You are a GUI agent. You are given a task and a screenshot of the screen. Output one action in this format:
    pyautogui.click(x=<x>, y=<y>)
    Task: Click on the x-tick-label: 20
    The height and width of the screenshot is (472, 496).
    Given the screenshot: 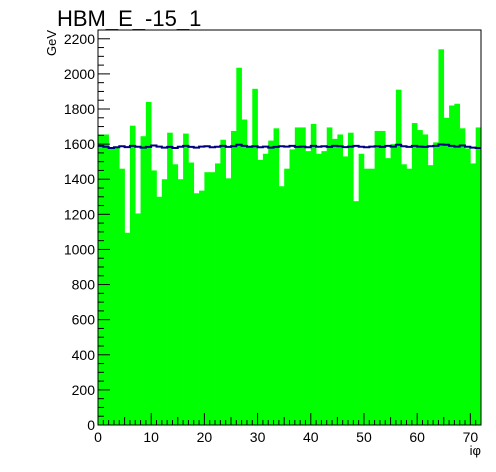 What is the action you would take?
    pyautogui.click(x=205, y=437)
    